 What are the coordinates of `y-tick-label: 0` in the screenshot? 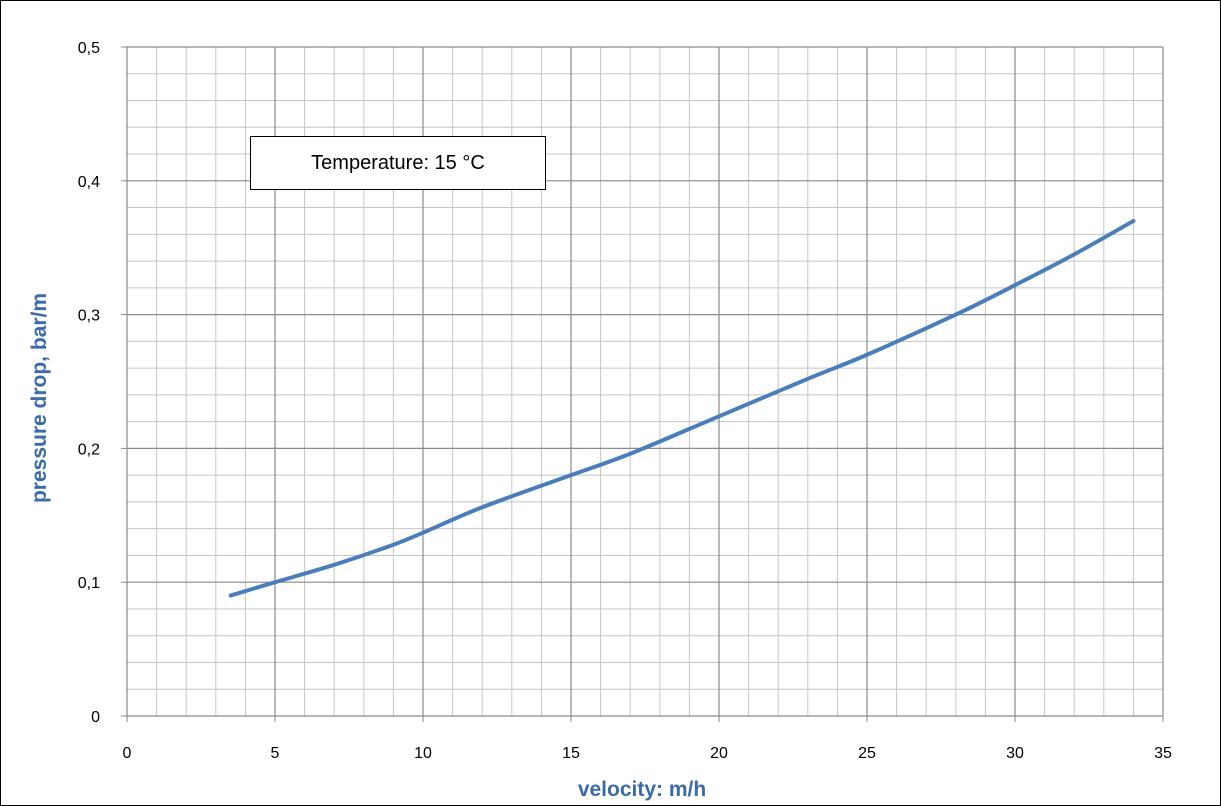 It's located at (95, 717).